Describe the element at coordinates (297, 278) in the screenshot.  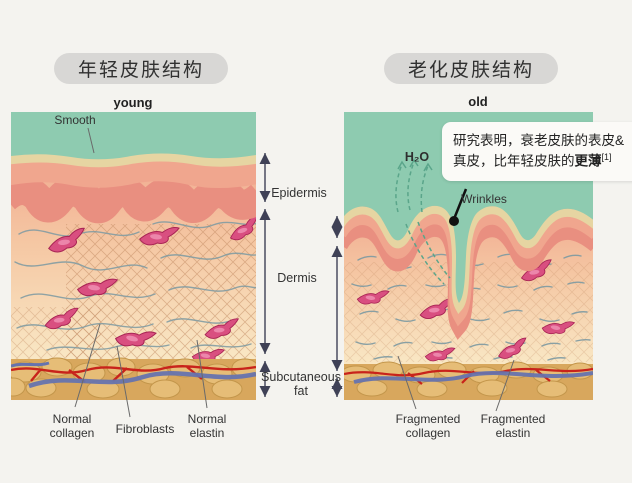
I see `dermis-label: Dermis` at that location.